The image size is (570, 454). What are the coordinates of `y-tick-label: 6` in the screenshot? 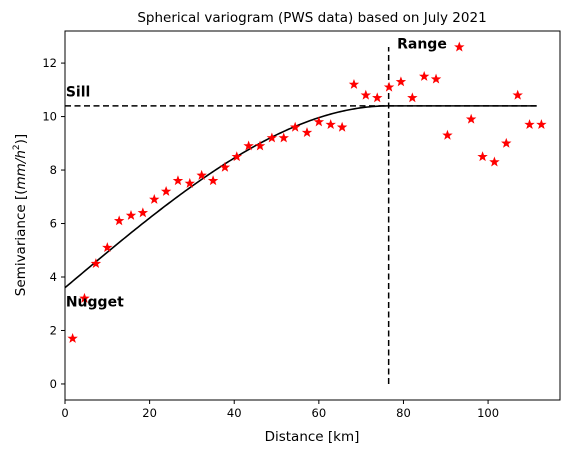 It's located at (53, 224).